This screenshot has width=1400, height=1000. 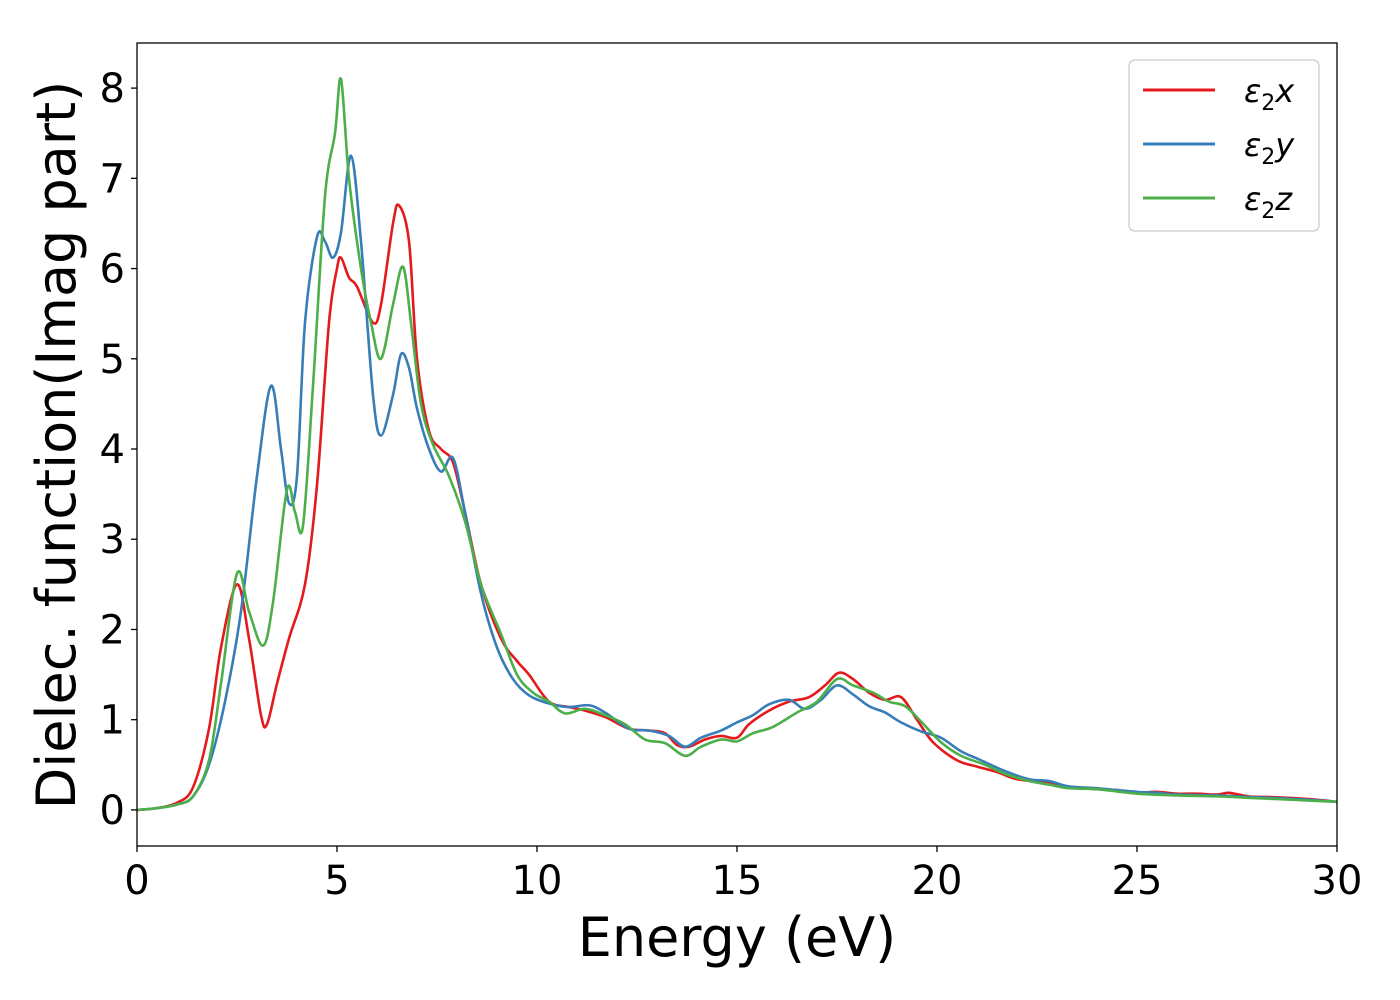 I want to click on legend-box, so click(x=1224, y=145).